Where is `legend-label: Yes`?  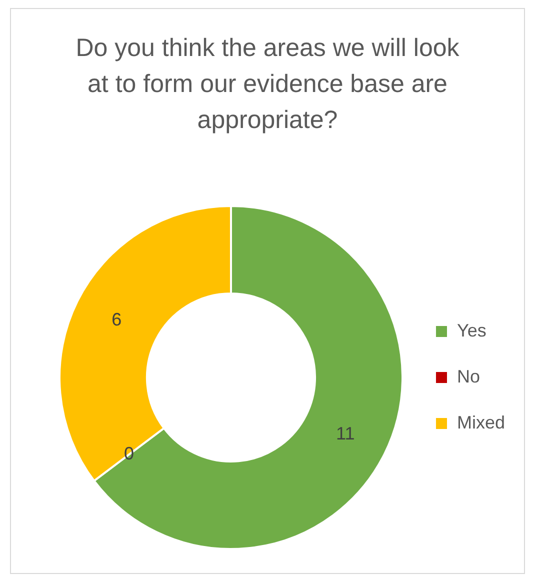
legend-label: Yes is located at coordinates (471, 330).